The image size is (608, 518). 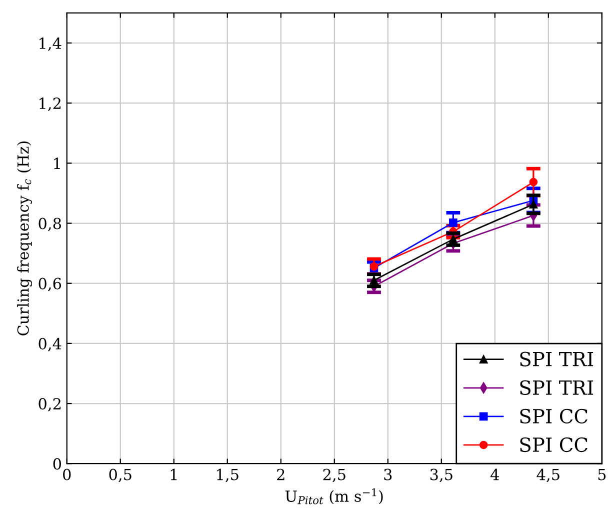 What do you see at coordinates (548, 475) in the screenshot?
I see `x-tick-label: 4,5` at bounding box center [548, 475].